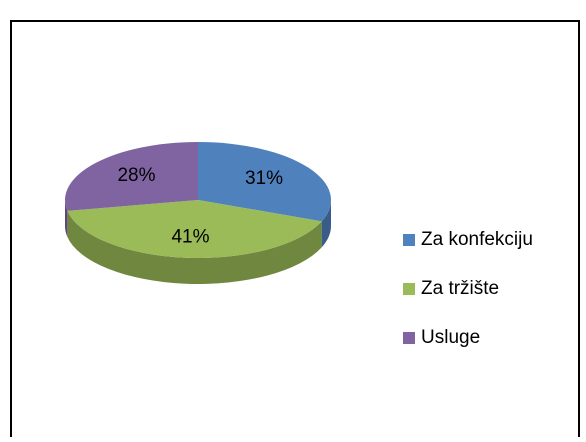 Image resolution: width=586 pixels, height=442 pixels. What do you see at coordinates (460, 288) in the screenshot?
I see `legend-label: Za tržište` at bounding box center [460, 288].